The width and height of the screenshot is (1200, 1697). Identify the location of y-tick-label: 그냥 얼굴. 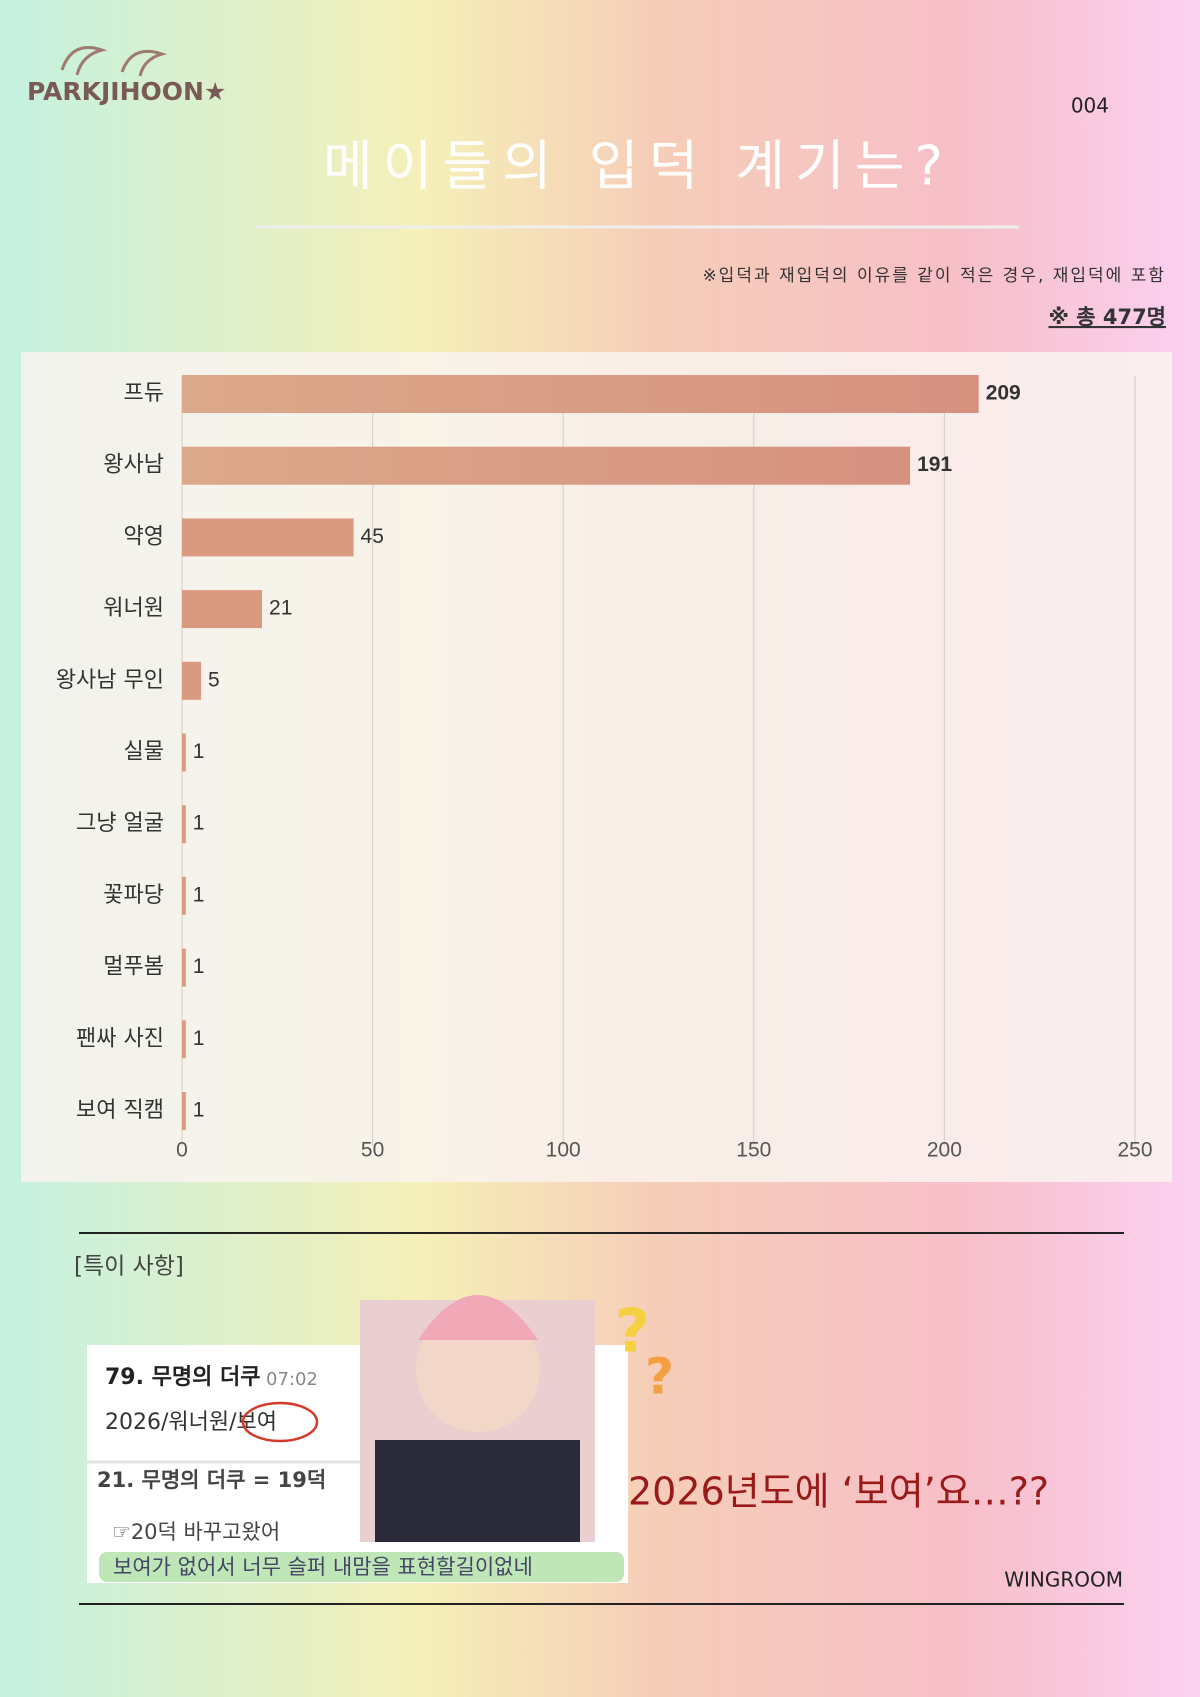
(120, 823).